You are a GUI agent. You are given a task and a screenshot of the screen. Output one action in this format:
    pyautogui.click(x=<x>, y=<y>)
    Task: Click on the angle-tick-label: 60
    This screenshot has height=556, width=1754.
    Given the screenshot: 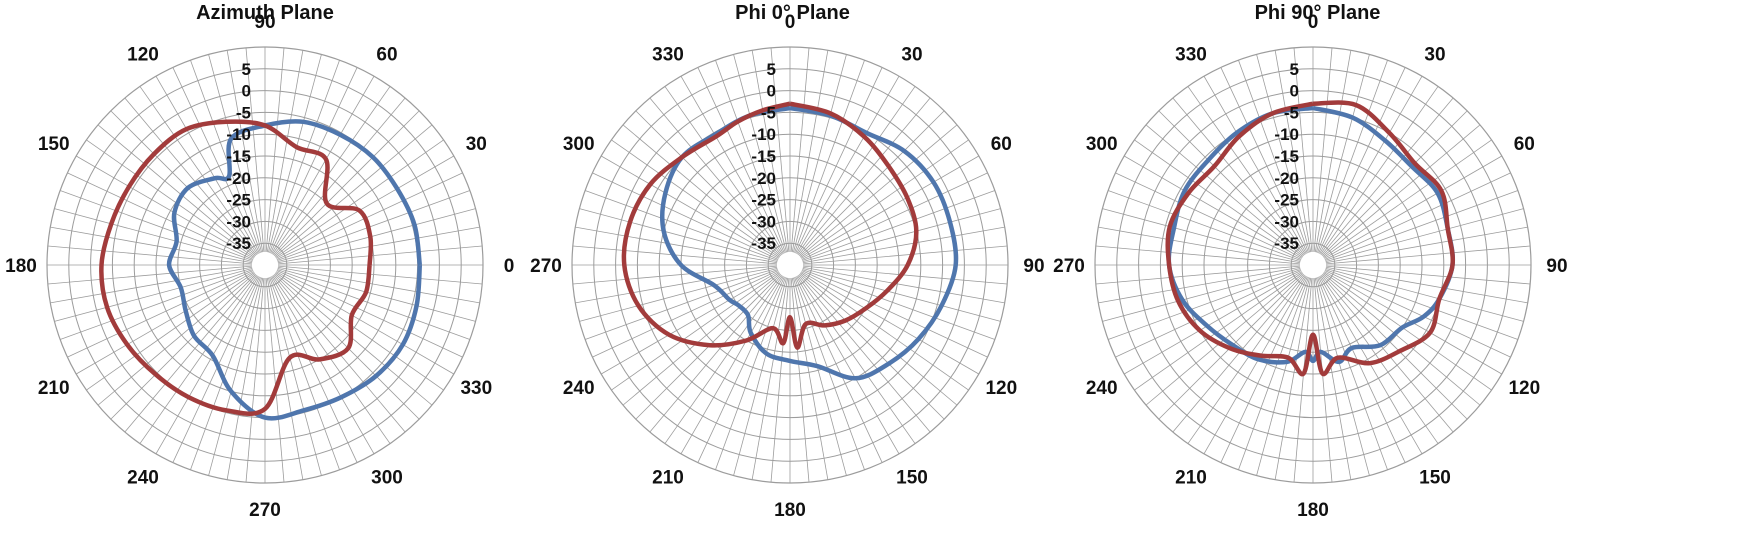 What is the action you would take?
    pyautogui.click(x=1524, y=144)
    